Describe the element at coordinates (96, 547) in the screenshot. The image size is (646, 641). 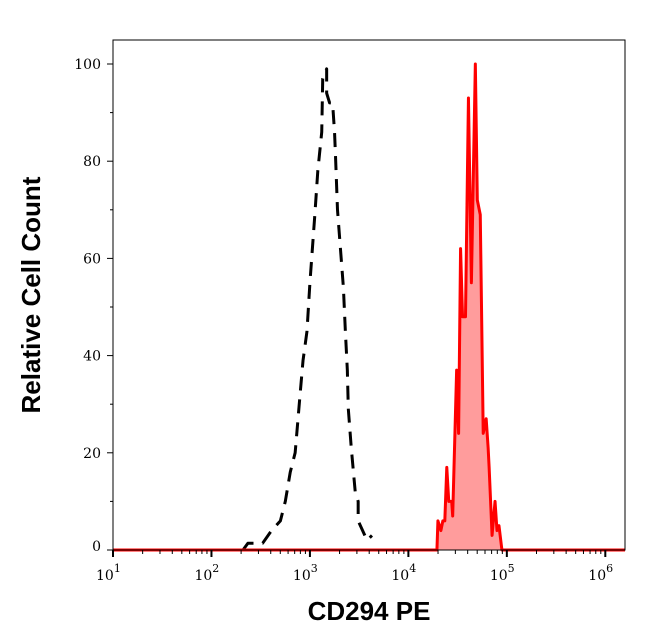
I see `y-tick-label: 0` at that location.